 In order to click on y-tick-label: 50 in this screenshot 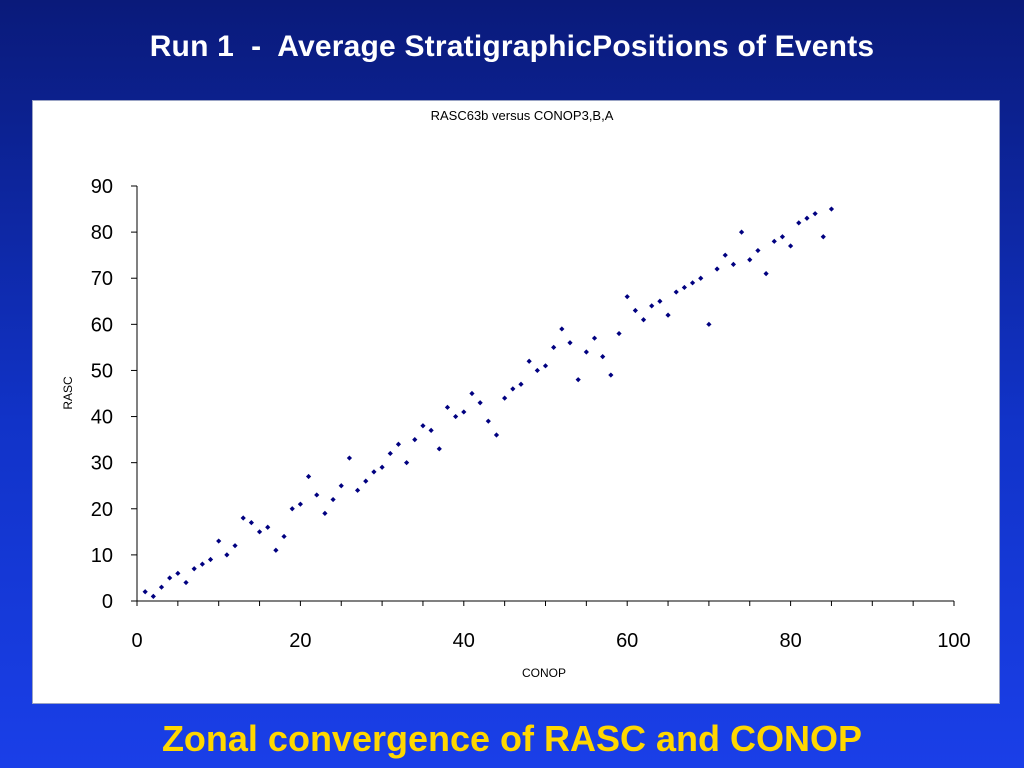, I will do `click(102, 371)`.